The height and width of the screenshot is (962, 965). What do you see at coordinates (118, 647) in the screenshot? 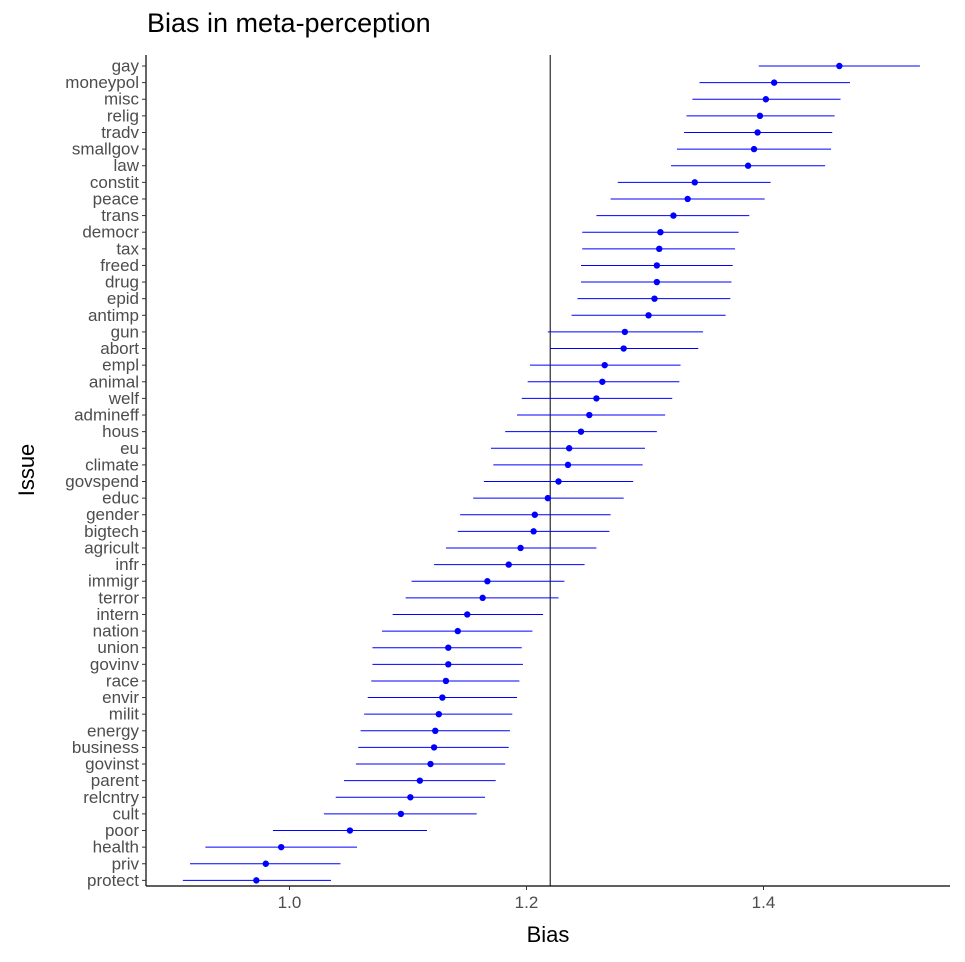
I see `y-tick-label-union: union` at bounding box center [118, 647].